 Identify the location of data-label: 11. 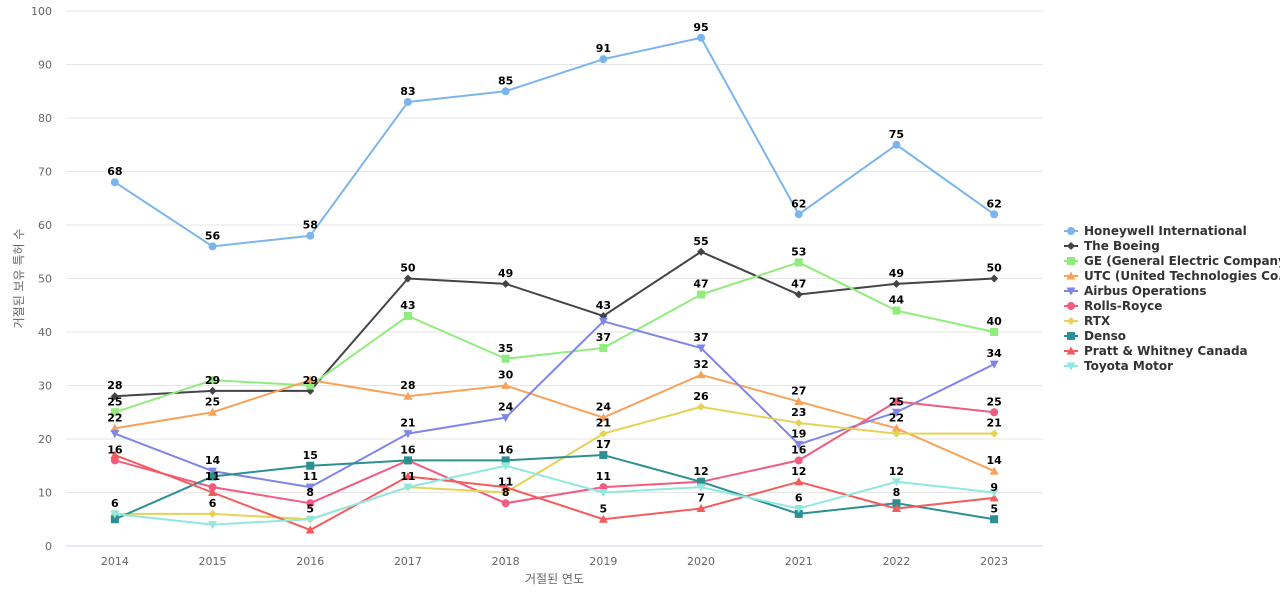
(212, 476).